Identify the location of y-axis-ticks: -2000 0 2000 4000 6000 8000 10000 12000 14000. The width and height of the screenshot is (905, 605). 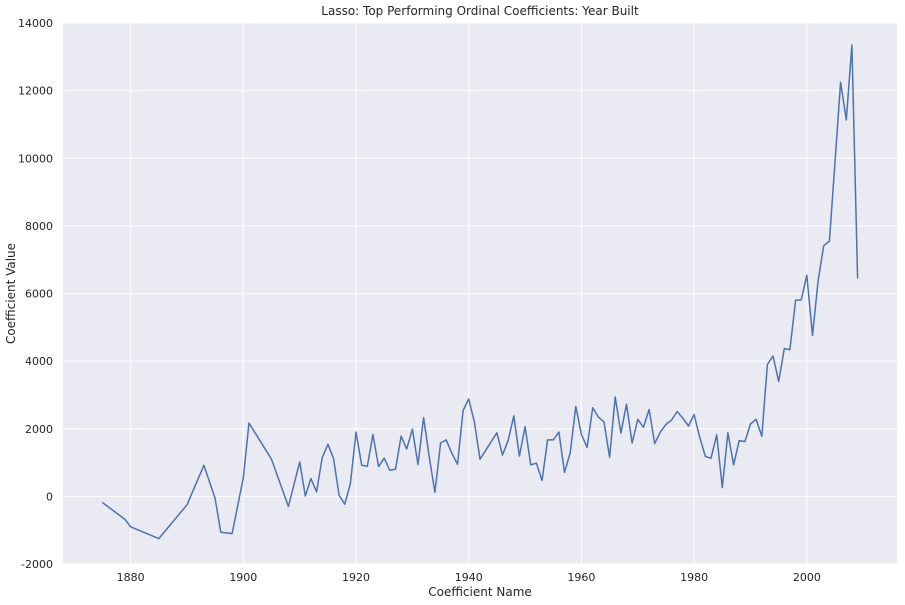
(35, 294).